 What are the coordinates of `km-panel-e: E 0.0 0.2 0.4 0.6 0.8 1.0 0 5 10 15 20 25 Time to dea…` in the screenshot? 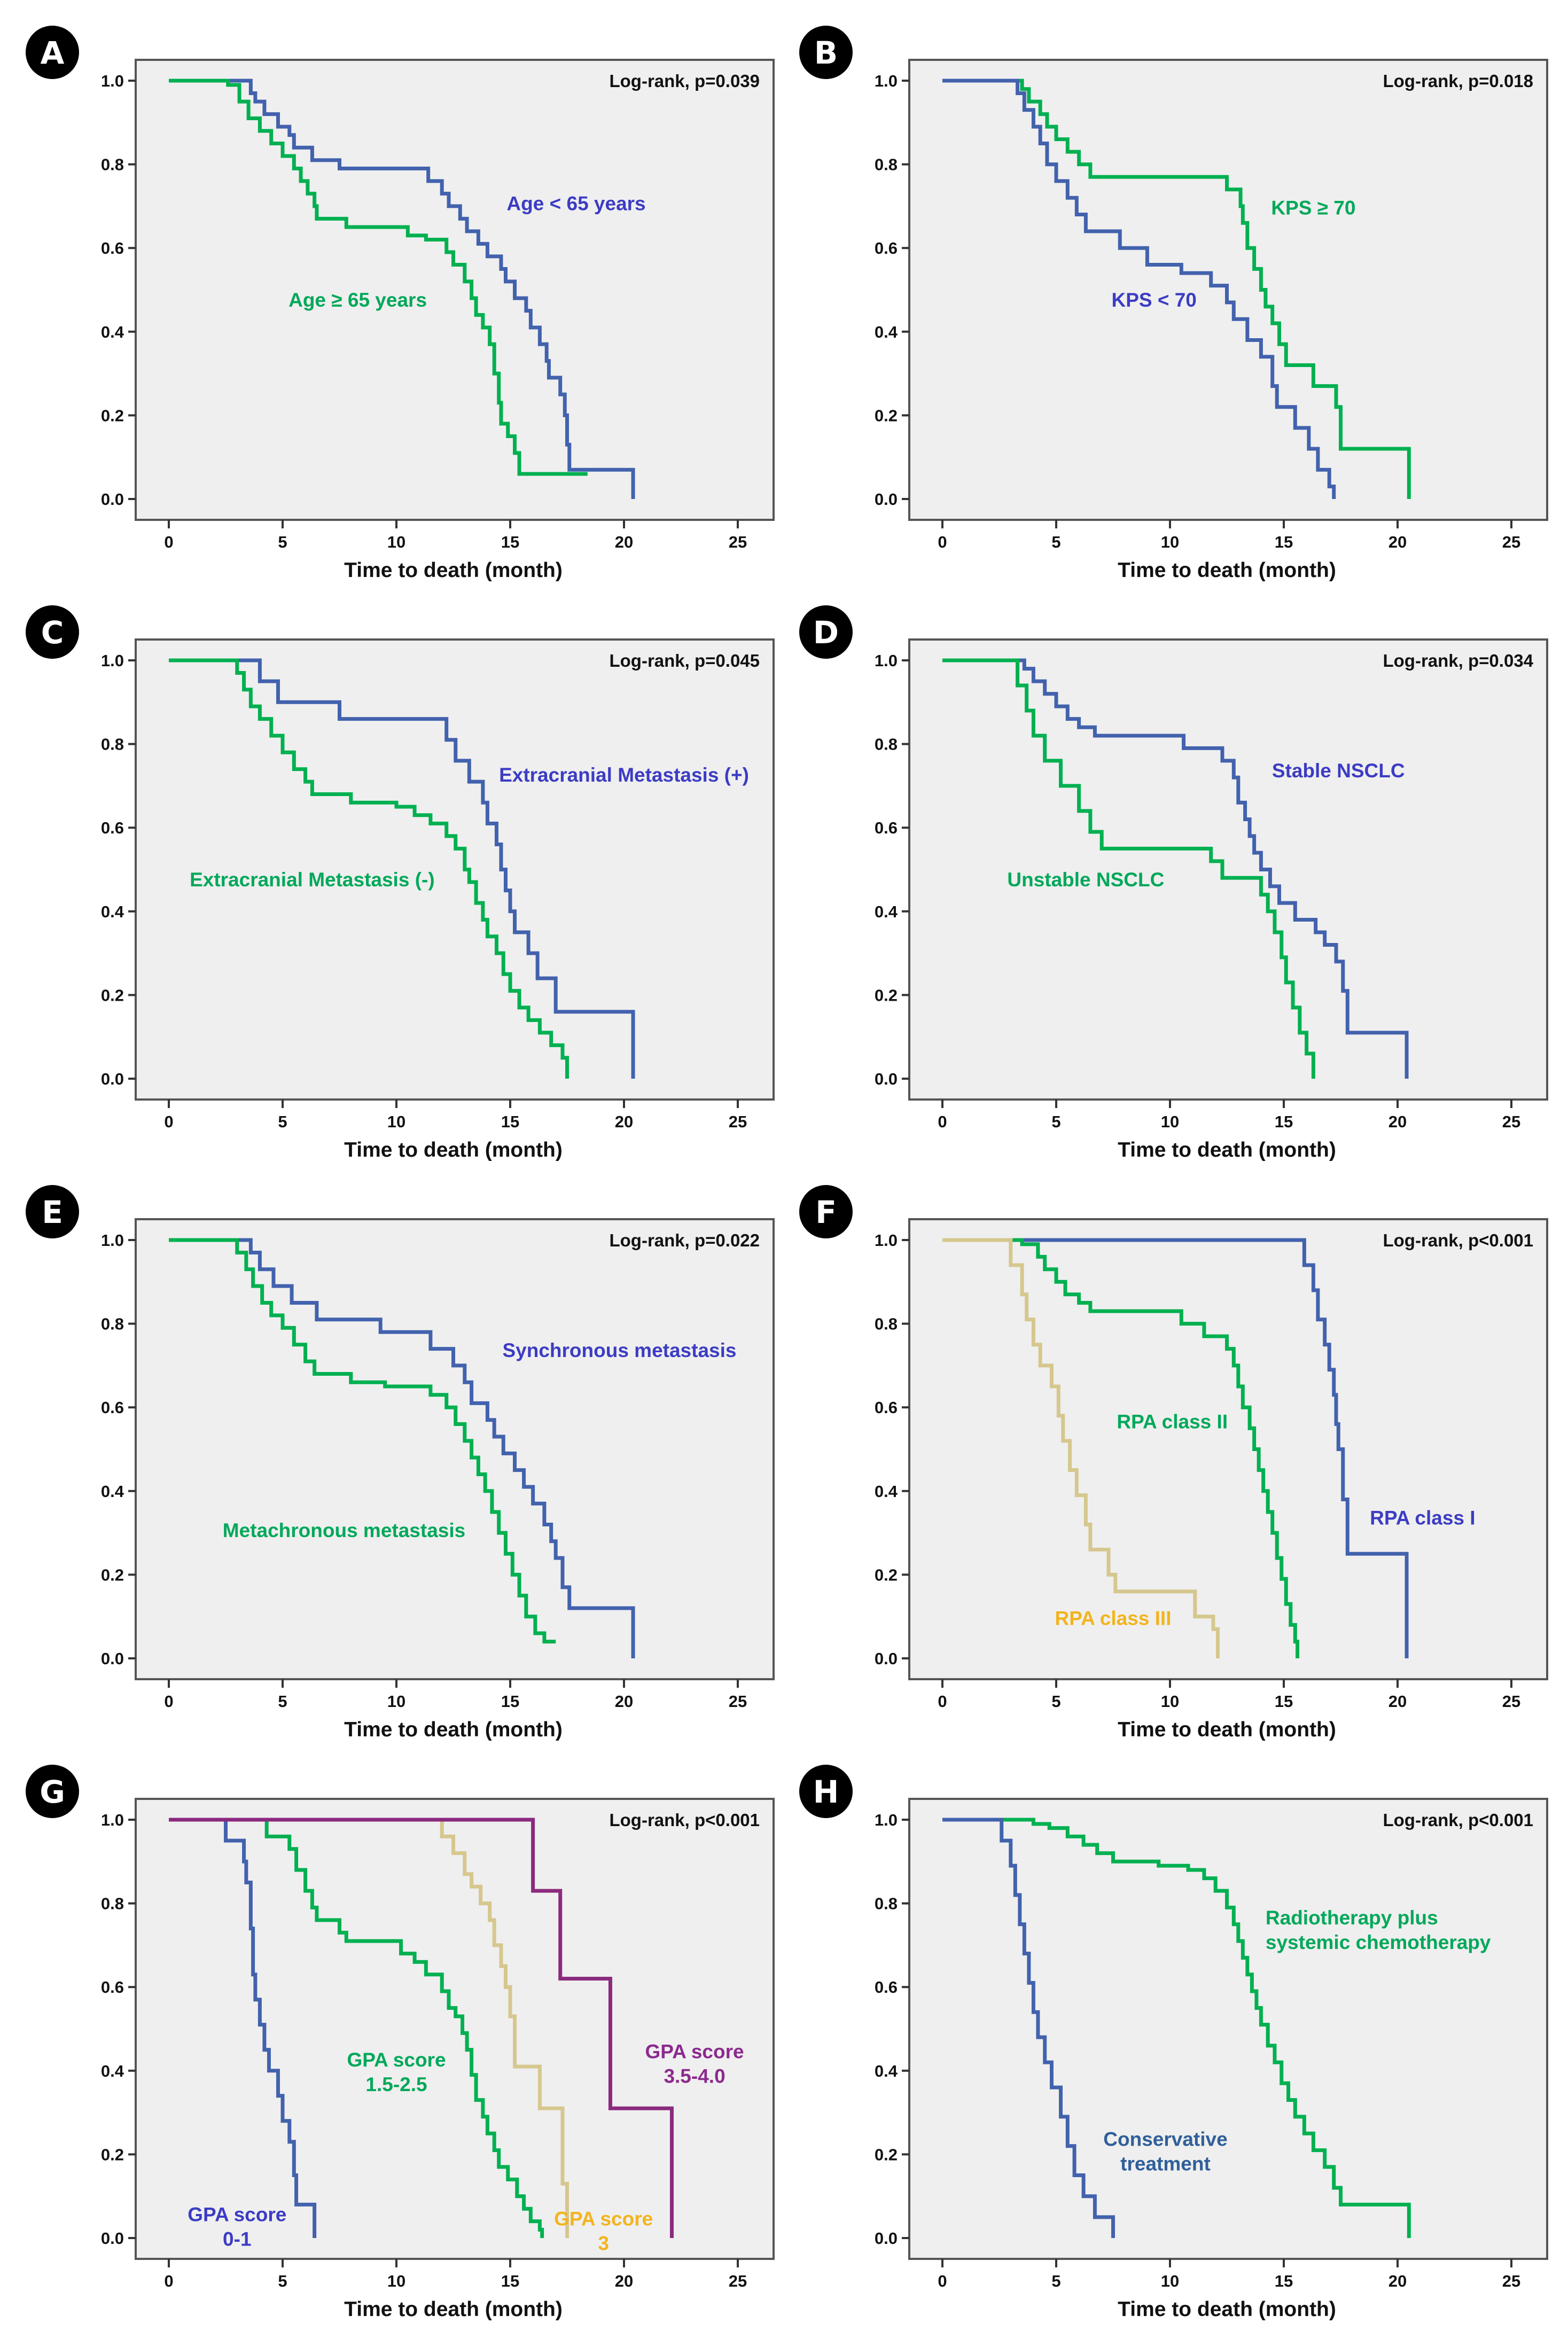 It's located at (400, 1463).